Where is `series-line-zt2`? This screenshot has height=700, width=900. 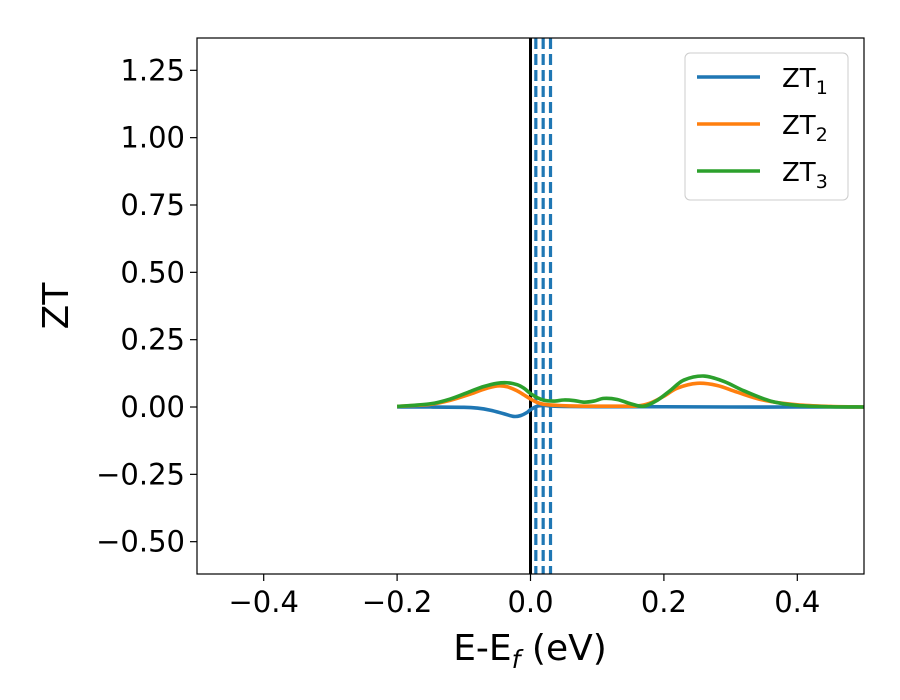 series-line-zt2 is located at coordinates (630, 395).